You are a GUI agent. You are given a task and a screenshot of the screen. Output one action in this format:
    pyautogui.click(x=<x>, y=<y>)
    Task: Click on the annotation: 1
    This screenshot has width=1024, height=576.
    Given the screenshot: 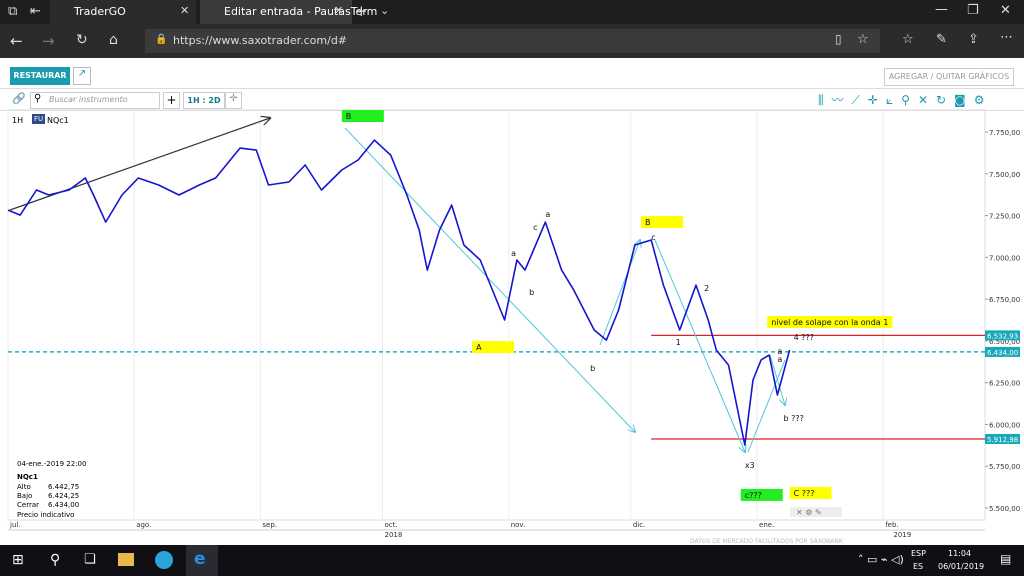 What is the action you would take?
    pyautogui.click(x=678, y=342)
    